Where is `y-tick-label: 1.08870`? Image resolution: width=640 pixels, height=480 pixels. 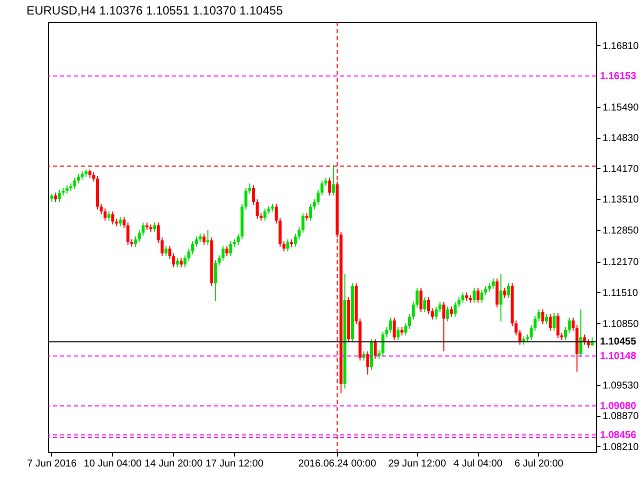 y-tick-label: 1.08870 is located at coordinates (621, 416).